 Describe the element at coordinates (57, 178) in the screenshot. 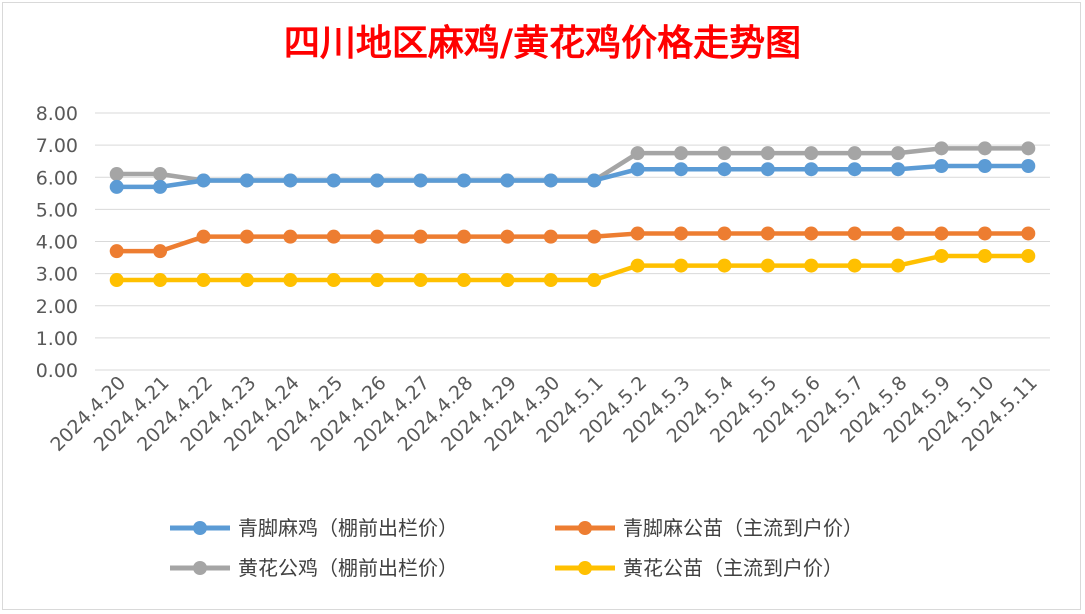

I see `y-tick-label: 6.00` at that location.